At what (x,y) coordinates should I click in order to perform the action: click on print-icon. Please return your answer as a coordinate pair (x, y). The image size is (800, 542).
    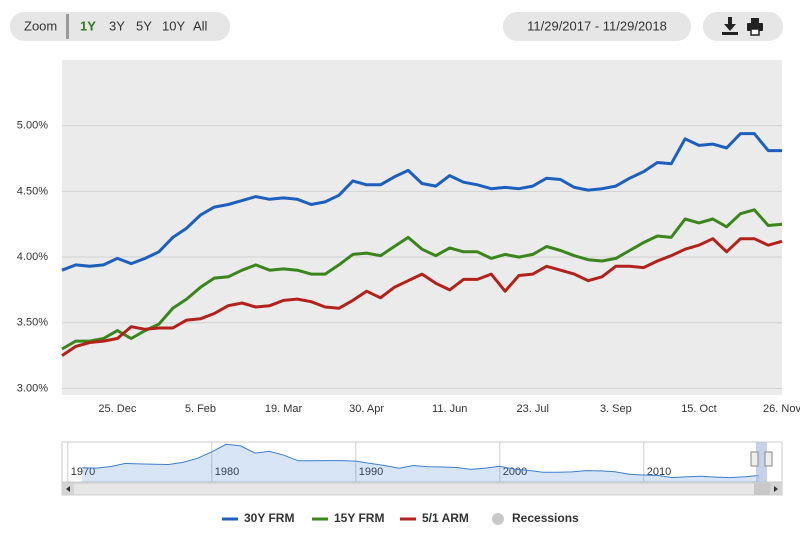
    Looking at the image, I should click on (755, 27).